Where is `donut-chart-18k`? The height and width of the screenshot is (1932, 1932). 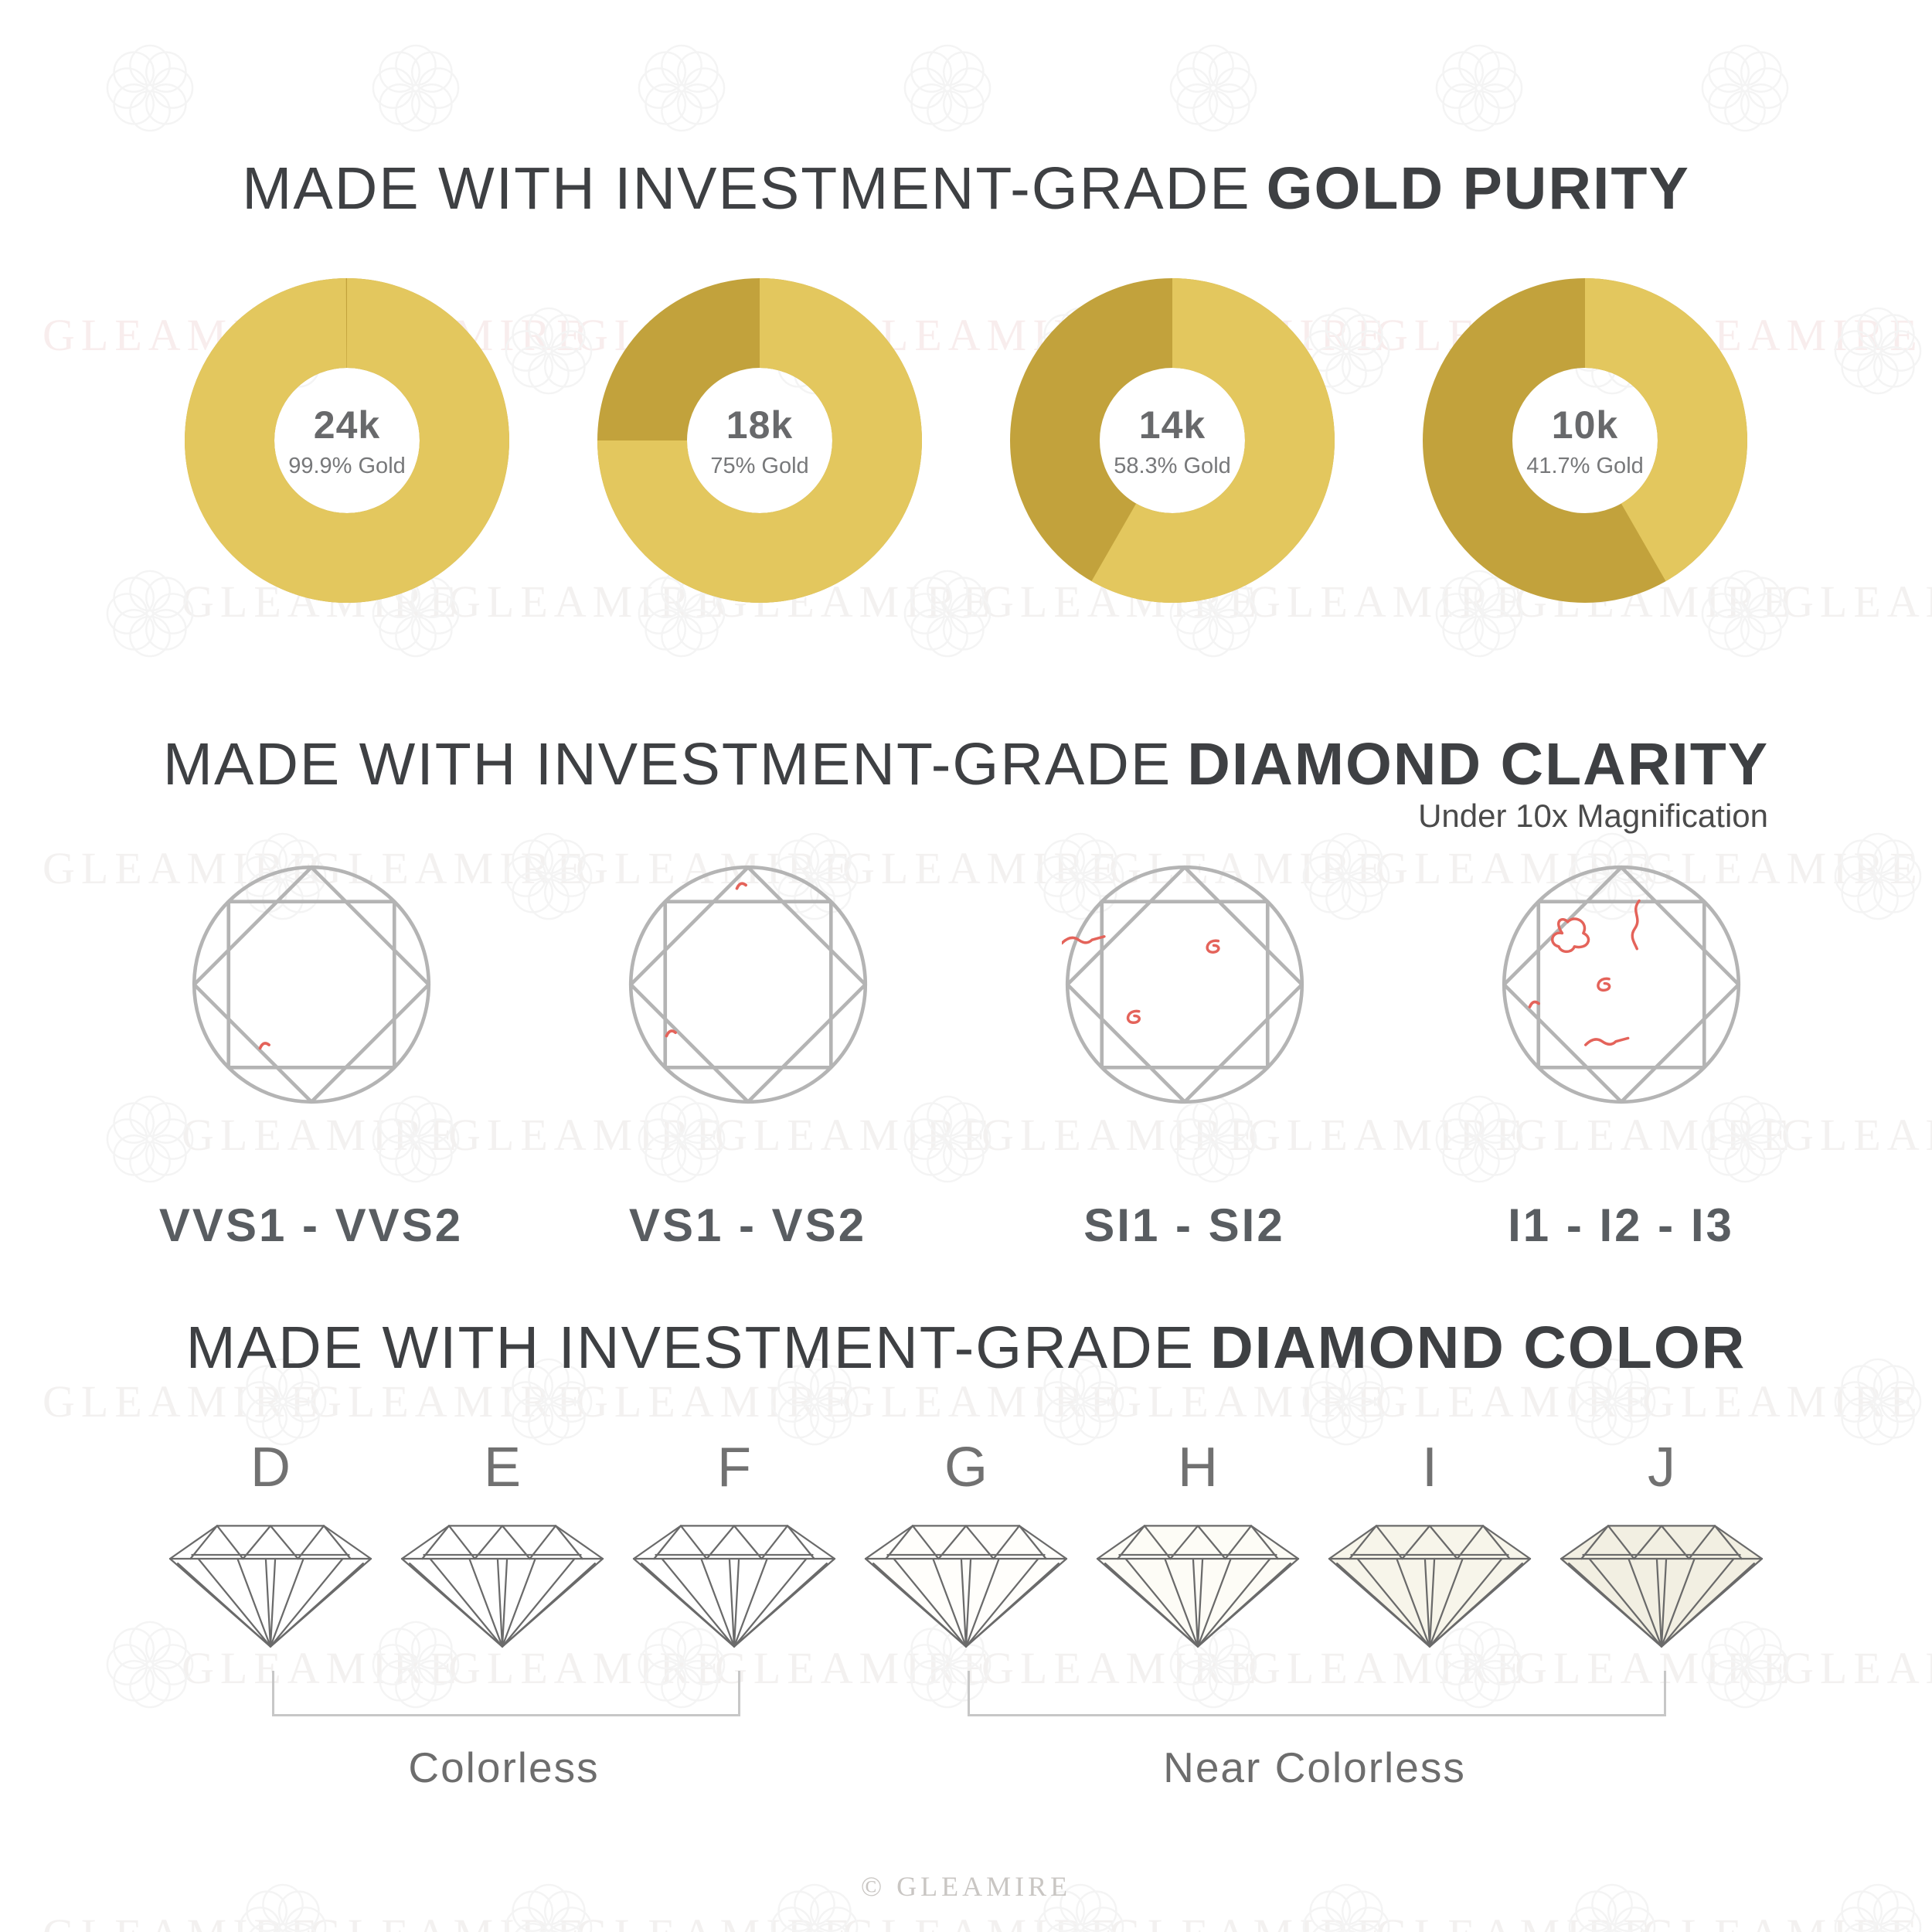 donut-chart-18k is located at coordinates (759, 440).